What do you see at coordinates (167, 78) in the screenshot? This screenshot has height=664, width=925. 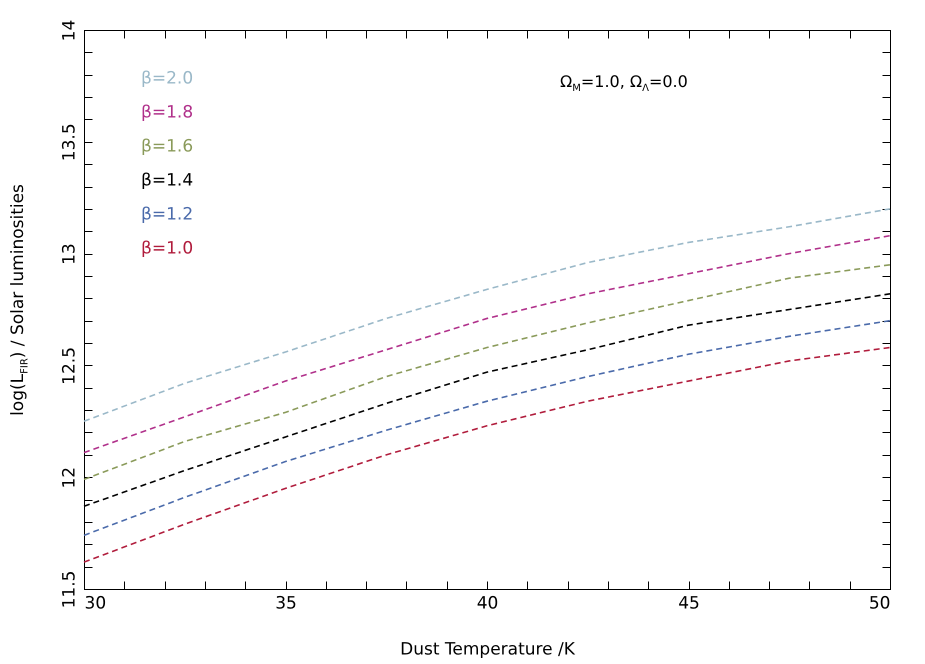 I see `text: β=2.0` at bounding box center [167, 78].